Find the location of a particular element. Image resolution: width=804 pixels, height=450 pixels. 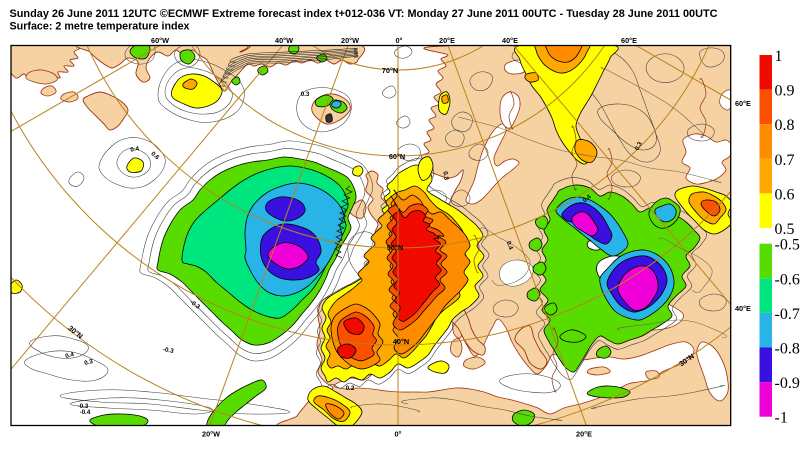

svg-text: 0.5 is located at coordinates (785, 229).